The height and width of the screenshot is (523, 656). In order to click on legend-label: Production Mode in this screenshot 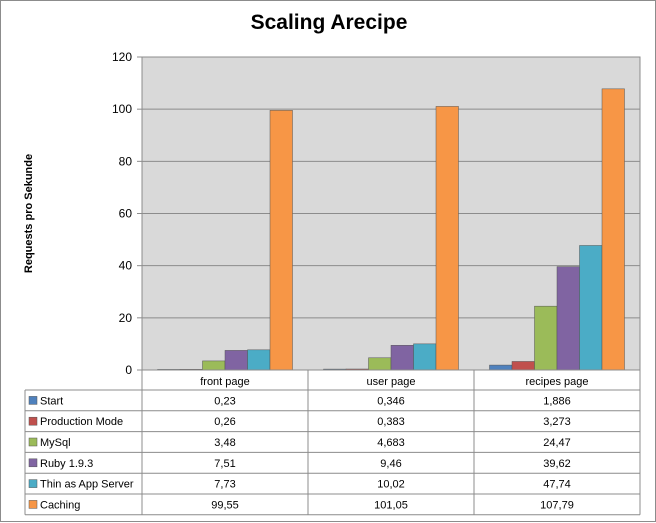, I will do `click(81, 422)`.